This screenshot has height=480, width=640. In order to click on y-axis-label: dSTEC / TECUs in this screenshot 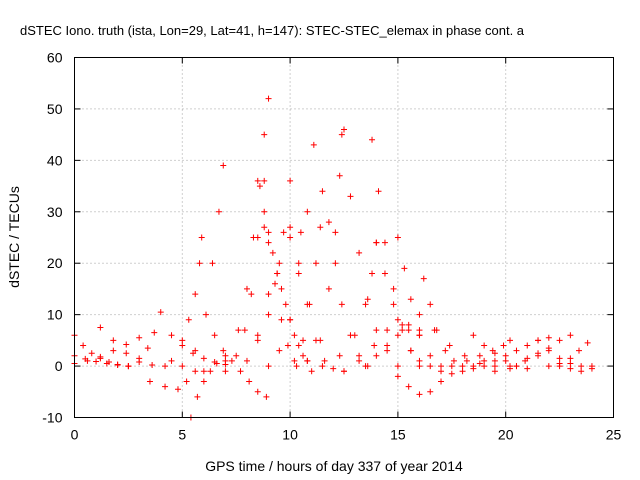, I will do `click(14, 237)`.